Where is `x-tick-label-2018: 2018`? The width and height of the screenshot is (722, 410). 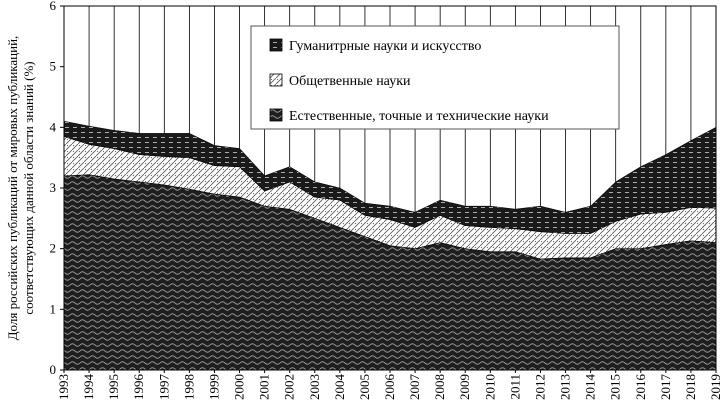
x-tick-label-2018: 2018 is located at coordinates (690, 387).